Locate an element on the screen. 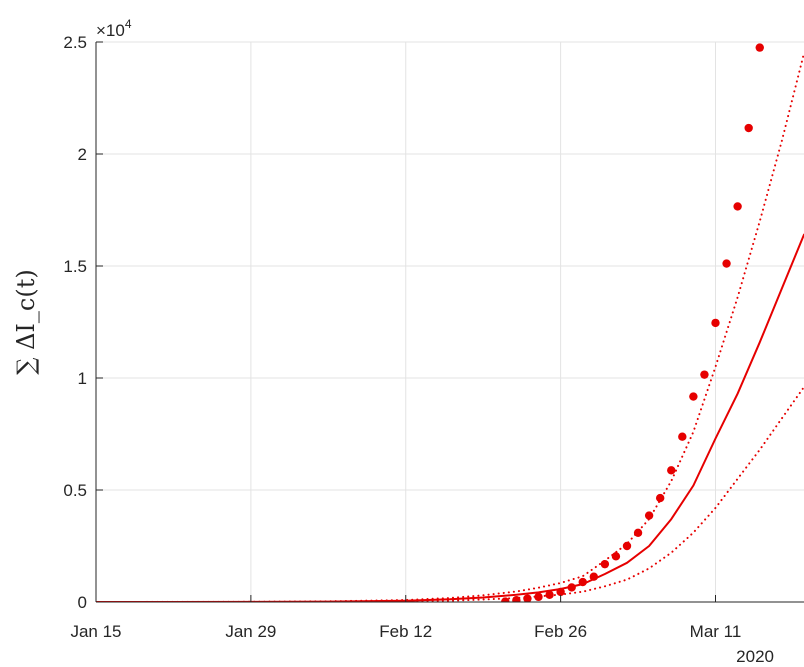 This screenshot has width=804, height=667. x-tick-label: Feb 12 is located at coordinates (405, 631).